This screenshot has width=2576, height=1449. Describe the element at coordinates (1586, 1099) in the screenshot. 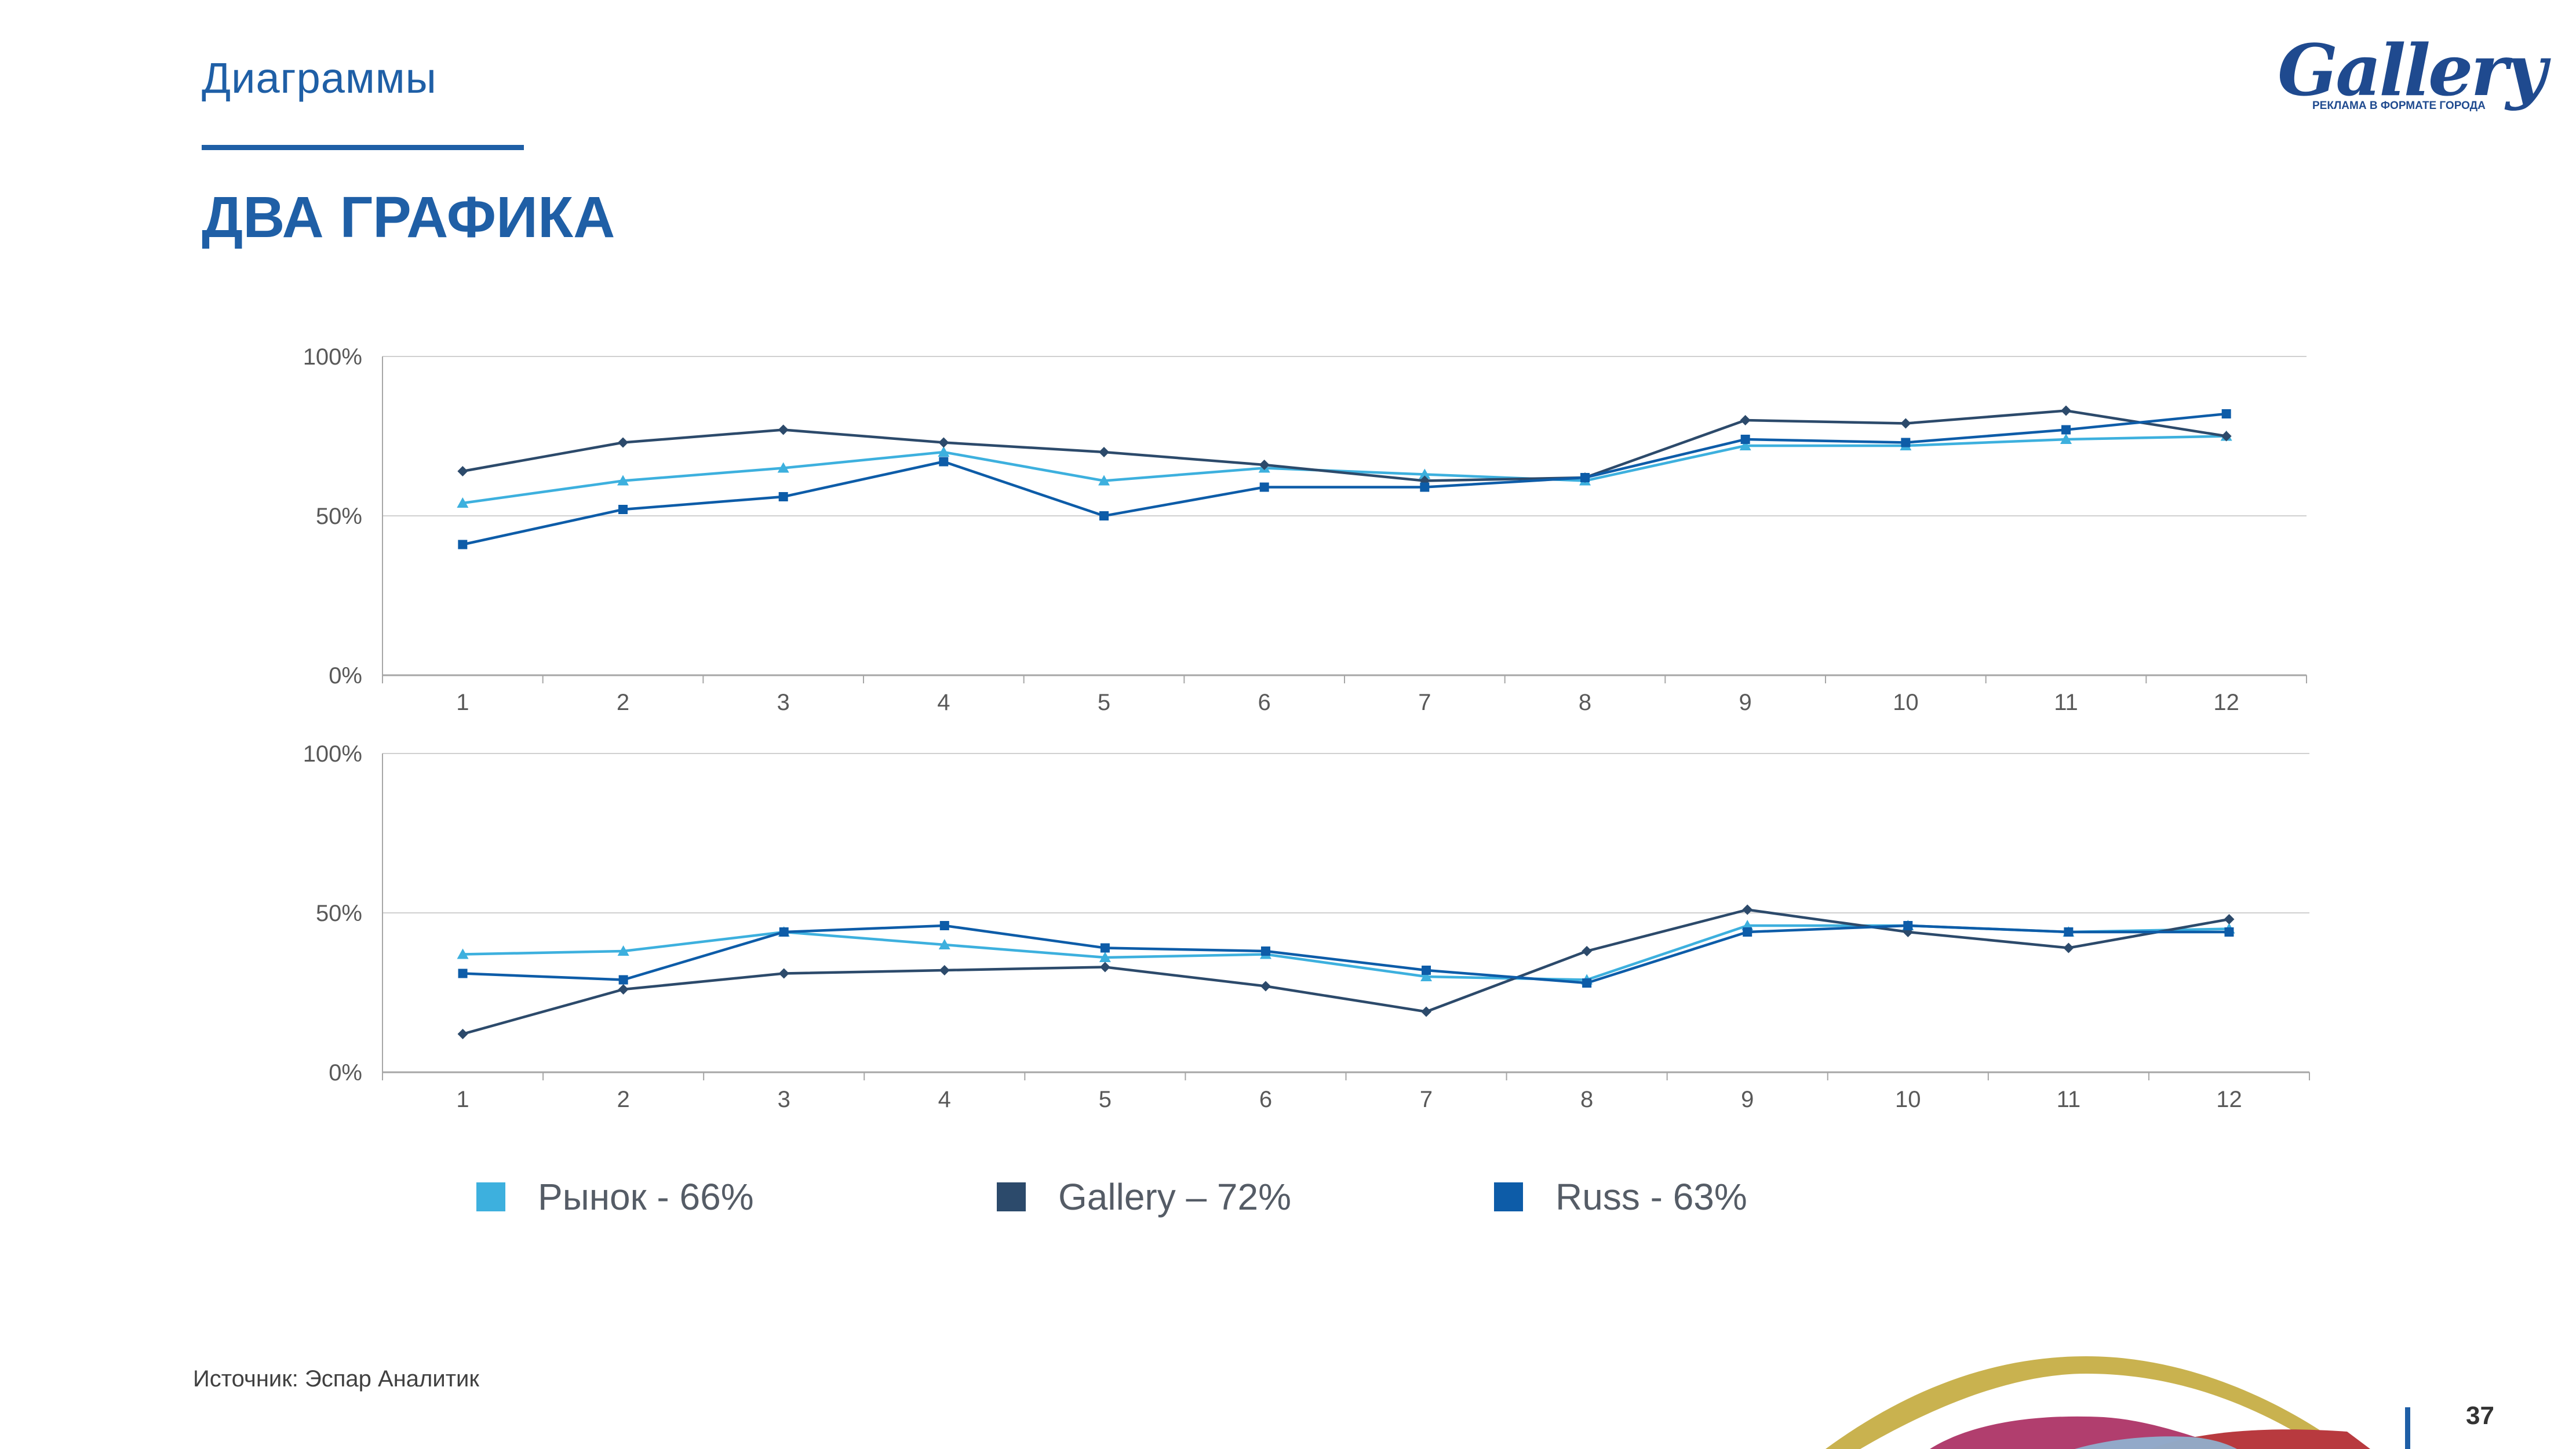

I see `chart2-xtick-label: 8` at that location.